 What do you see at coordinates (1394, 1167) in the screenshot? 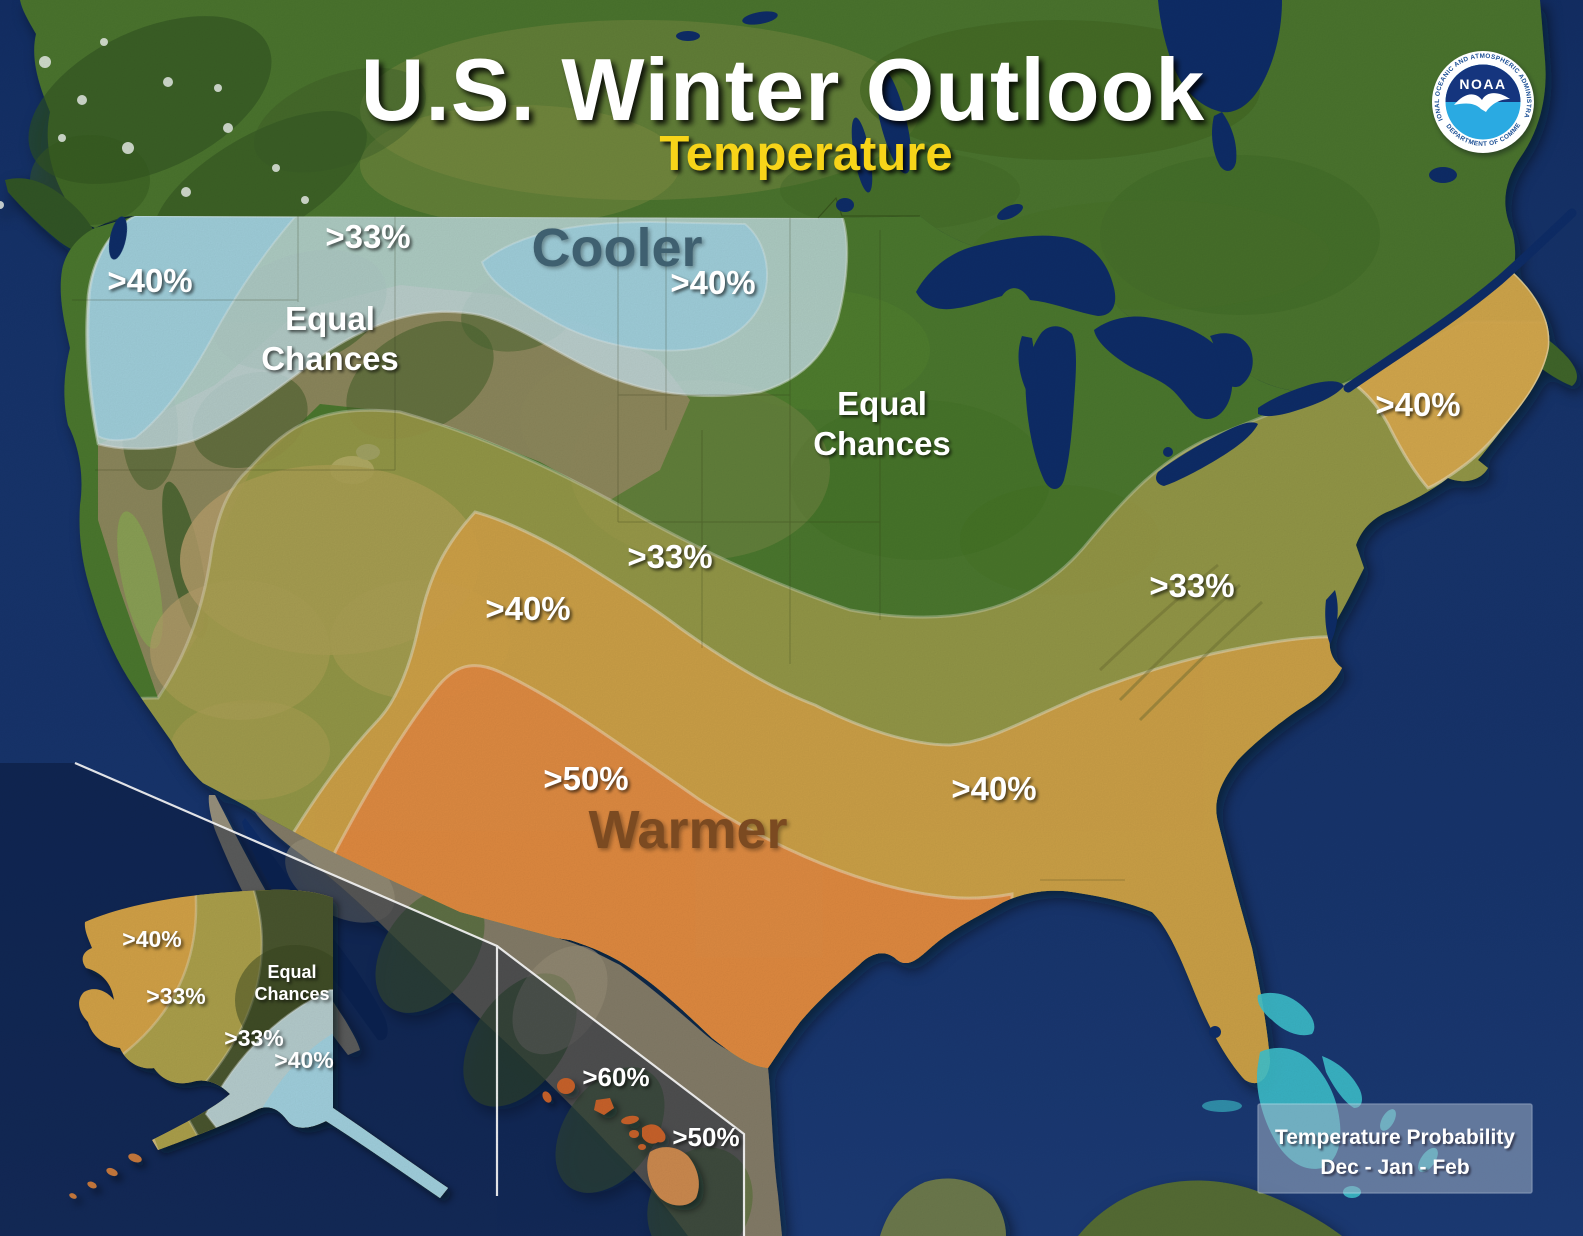
I see `legend-box-line2: Dec - Jan - Feb` at bounding box center [1394, 1167].